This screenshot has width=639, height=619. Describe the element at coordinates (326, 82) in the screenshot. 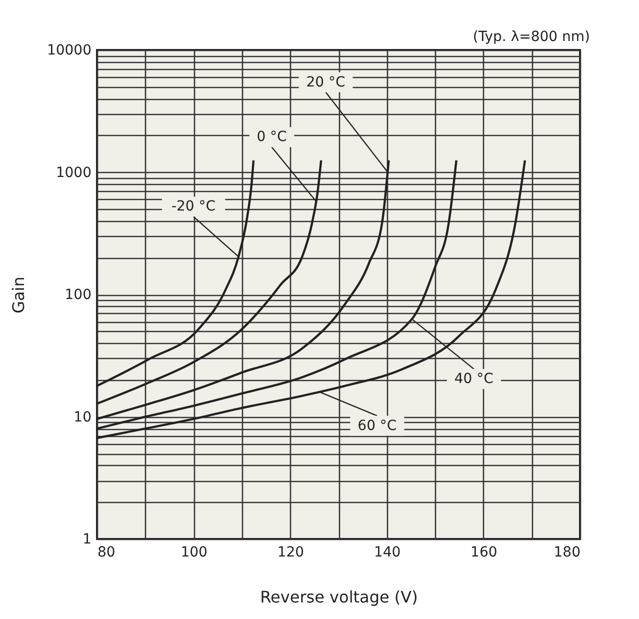

I see `annotation: 20 °C` at that location.